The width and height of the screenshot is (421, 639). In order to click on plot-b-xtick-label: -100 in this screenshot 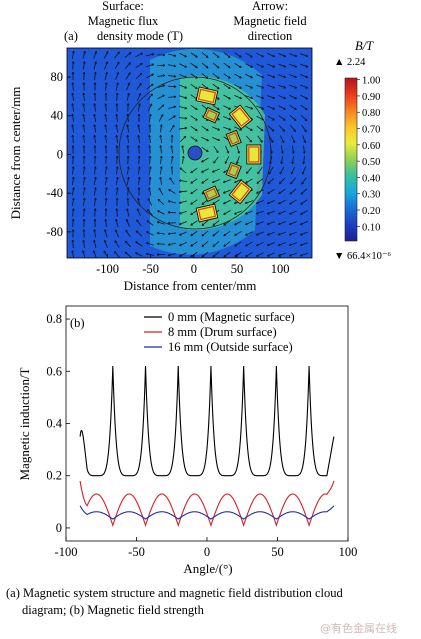, I will do `click(66, 552)`.